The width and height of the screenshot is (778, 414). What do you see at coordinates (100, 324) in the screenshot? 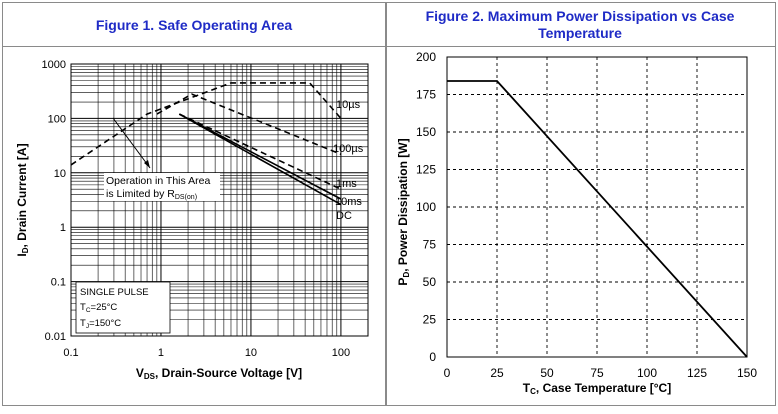
I see `tj-condition: TJ=150°C` at bounding box center [100, 324].